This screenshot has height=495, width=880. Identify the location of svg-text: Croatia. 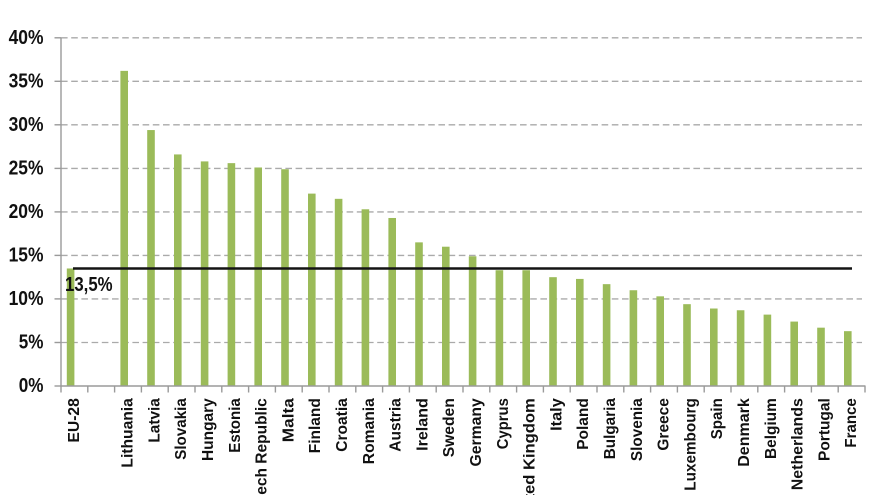
(342, 425).